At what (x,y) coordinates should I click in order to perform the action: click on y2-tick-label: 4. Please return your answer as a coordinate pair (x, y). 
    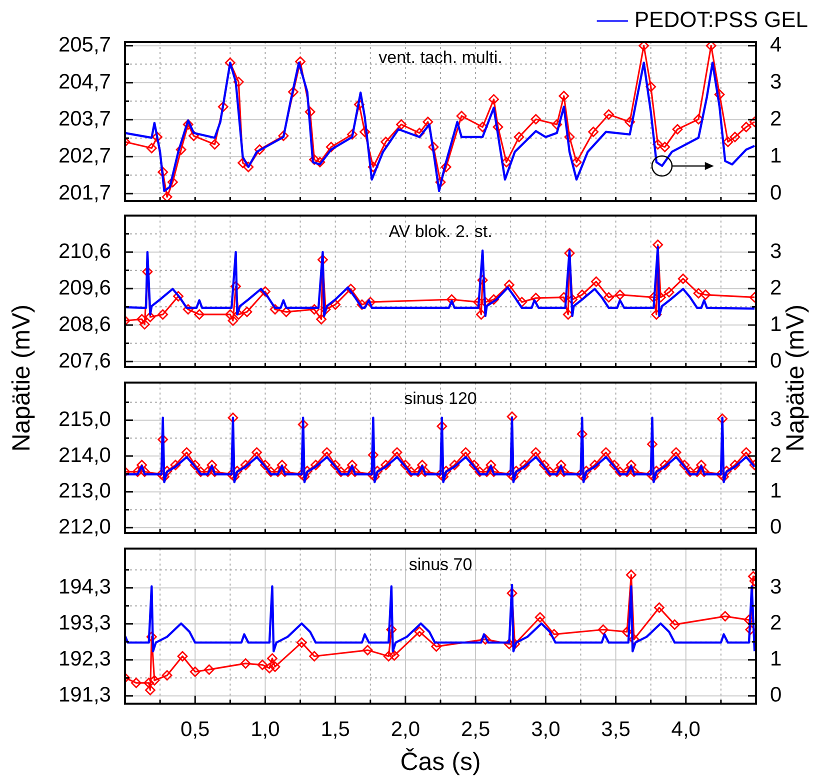
    Looking at the image, I should click on (776, 44).